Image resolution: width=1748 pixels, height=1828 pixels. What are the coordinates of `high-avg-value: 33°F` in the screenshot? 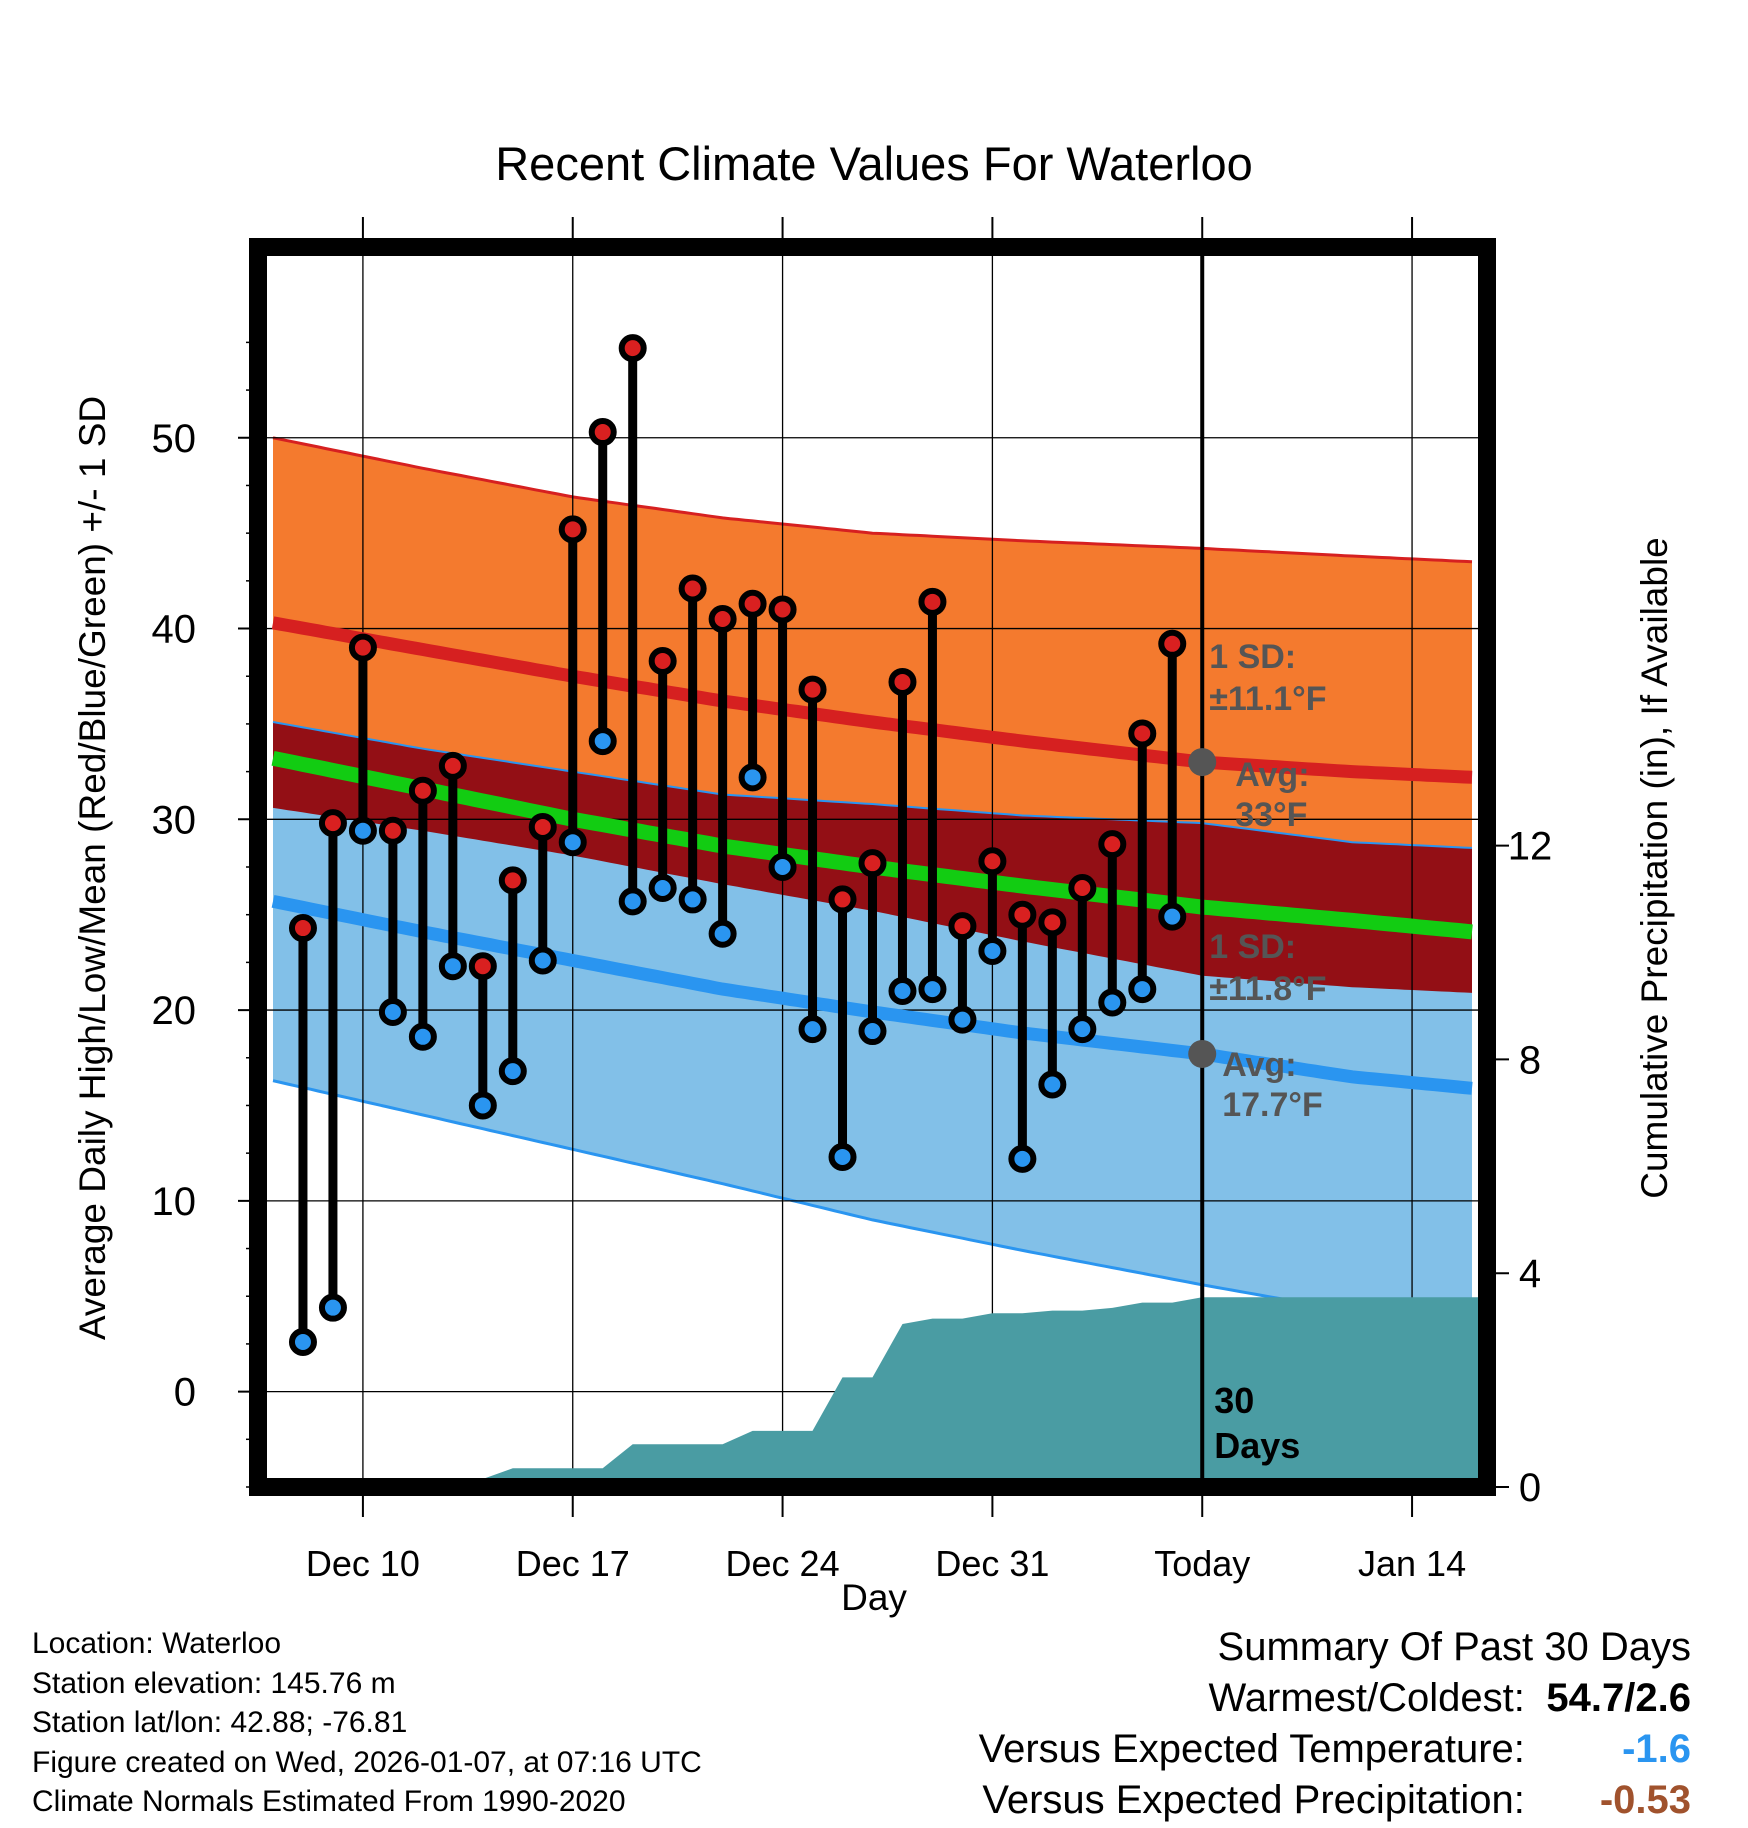 It's located at (1271, 815).